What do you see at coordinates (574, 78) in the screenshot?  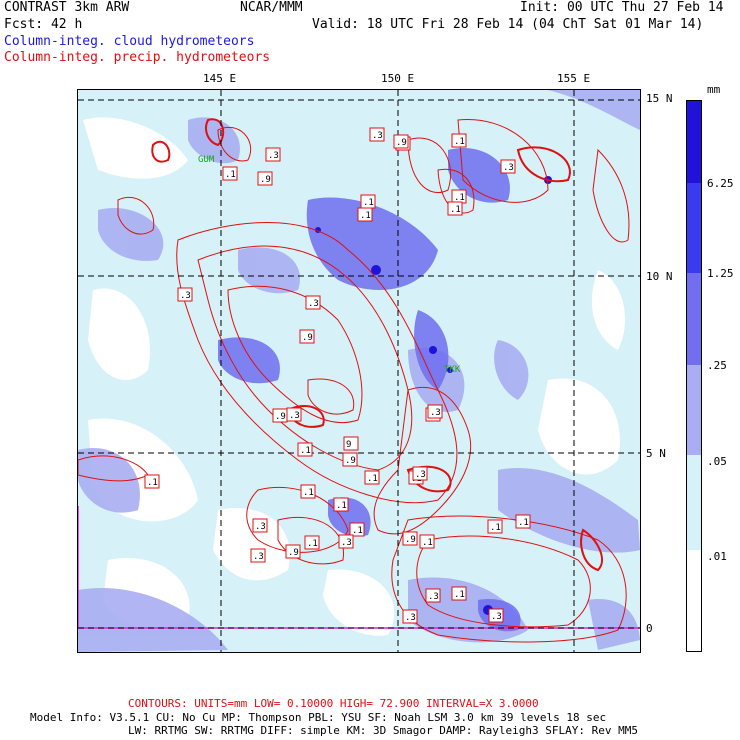 I see `lon-label-155: 155 E` at bounding box center [574, 78].